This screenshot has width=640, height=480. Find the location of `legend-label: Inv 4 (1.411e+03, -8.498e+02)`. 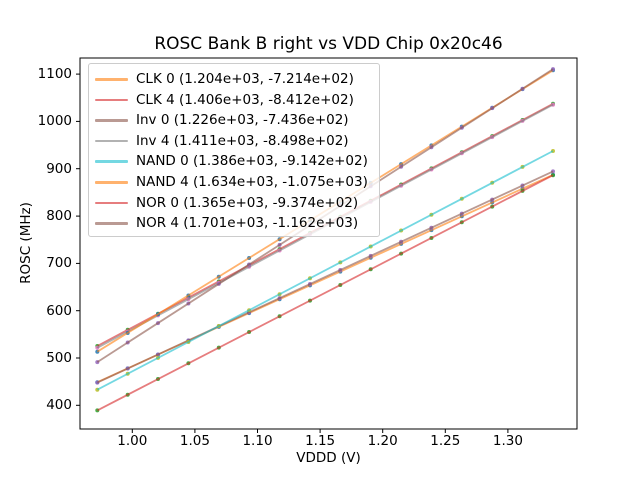

legend-label: Inv 4 (1.411e+03, -8.498e+02) is located at coordinates (242, 140).